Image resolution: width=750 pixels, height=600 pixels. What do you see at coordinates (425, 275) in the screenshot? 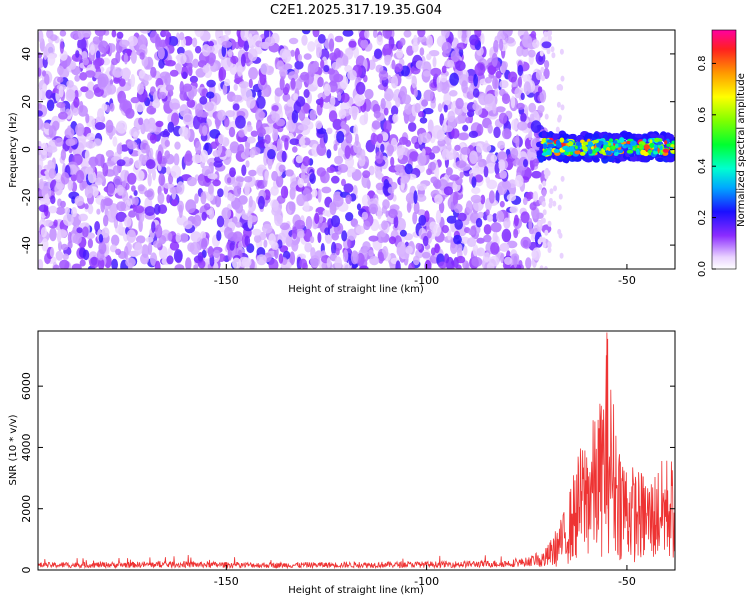
I see `spectrogram-x-ticks: -150 -100 -50` at bounding box center [425, 275].